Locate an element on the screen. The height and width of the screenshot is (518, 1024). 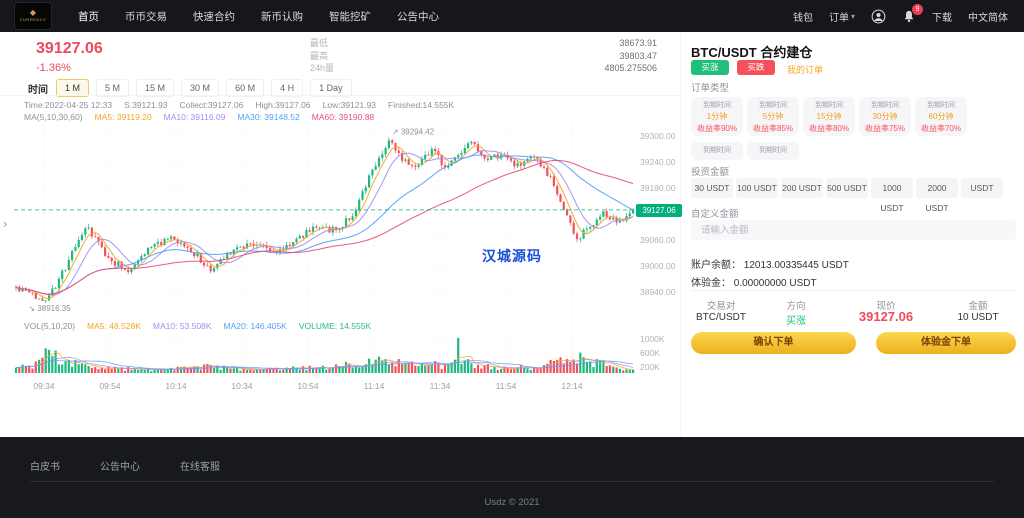
nav-item-5: 公告中心 is located at coordinates (418, 16).